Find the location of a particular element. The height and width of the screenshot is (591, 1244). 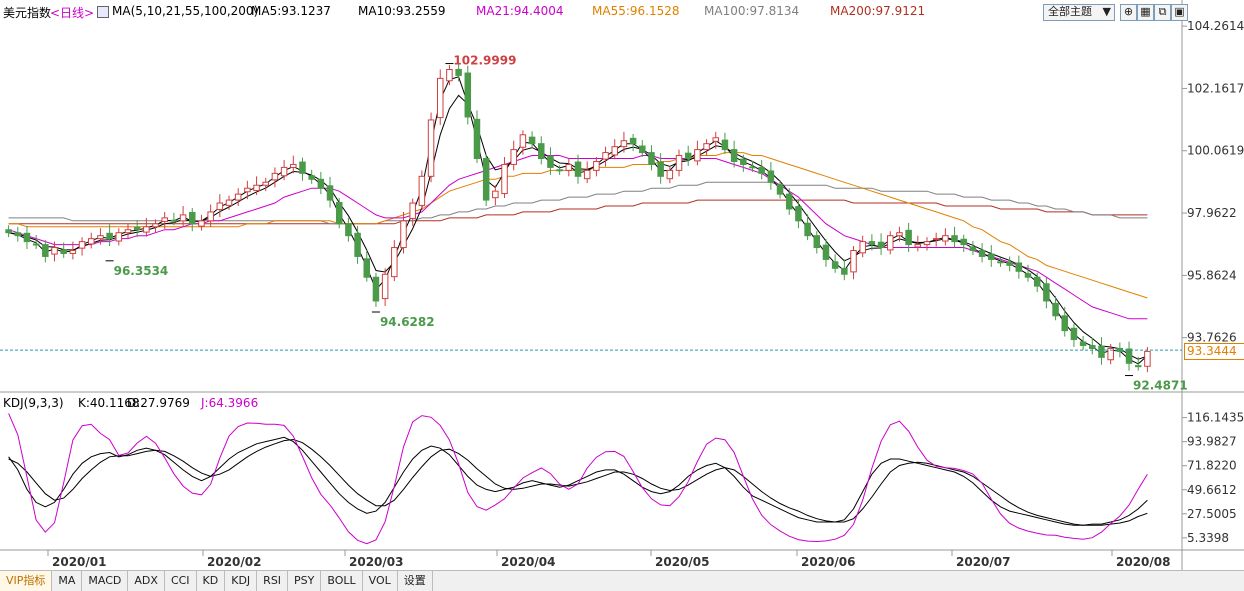

tab-2: MACD is located at coordinates (105, 581).